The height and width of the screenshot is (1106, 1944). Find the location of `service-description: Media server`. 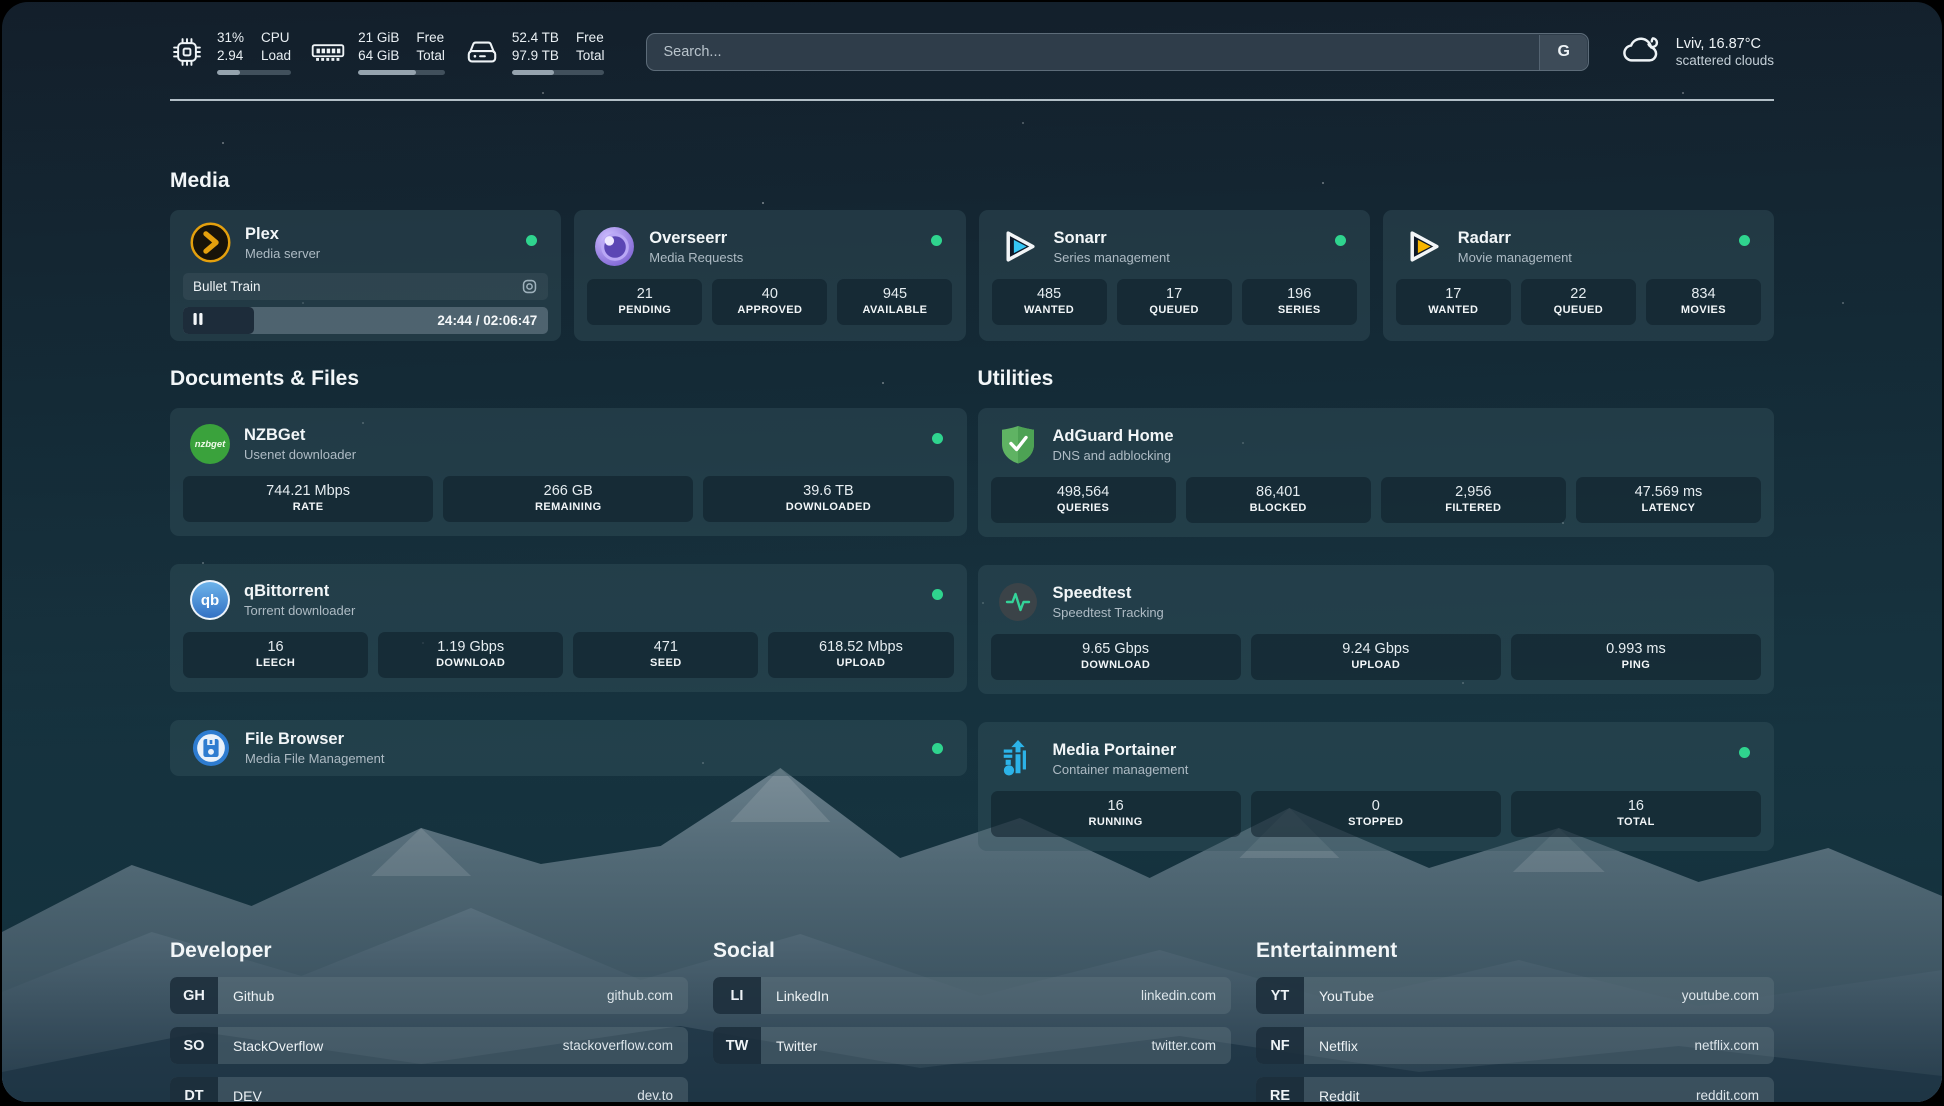

service-description: Media server is located at coordinates (283, 253).